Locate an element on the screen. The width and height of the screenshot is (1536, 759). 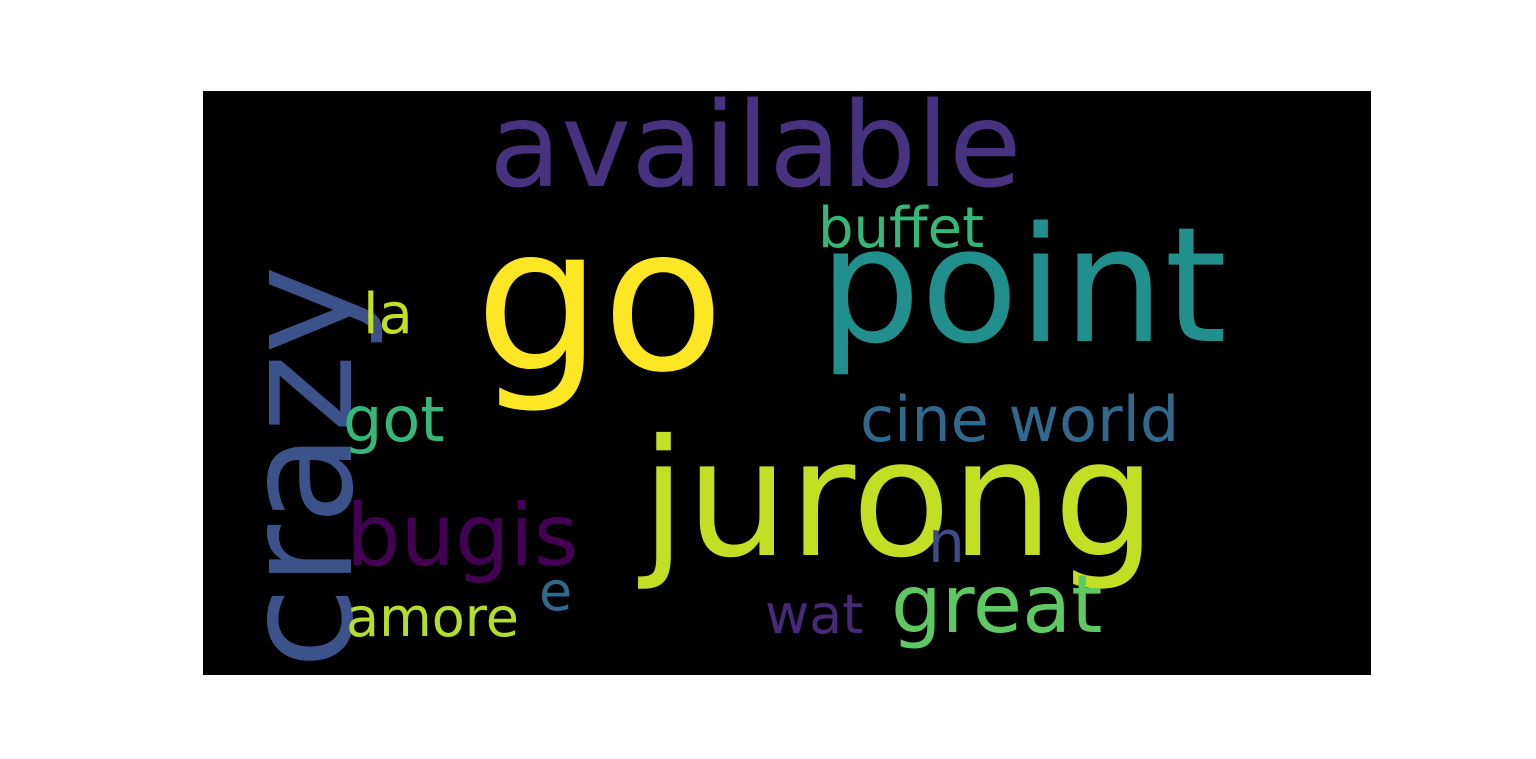
word-great: great is located at coordinates (997, 604).